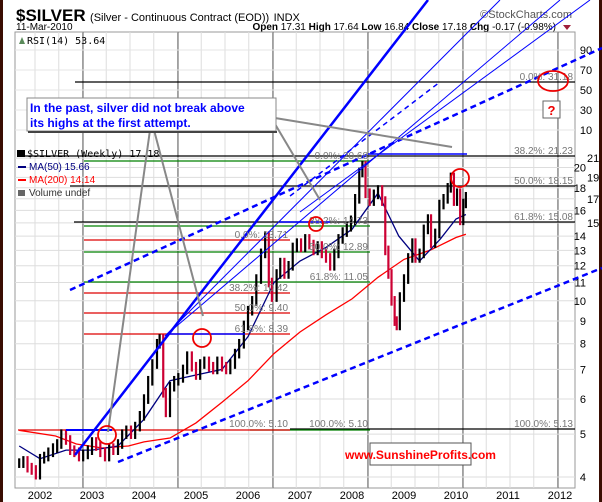 Image resolution: width=602 pixels, height=502 pixels. I want to click on fib-label: 100.0%: 5.13, so click(543, 424).